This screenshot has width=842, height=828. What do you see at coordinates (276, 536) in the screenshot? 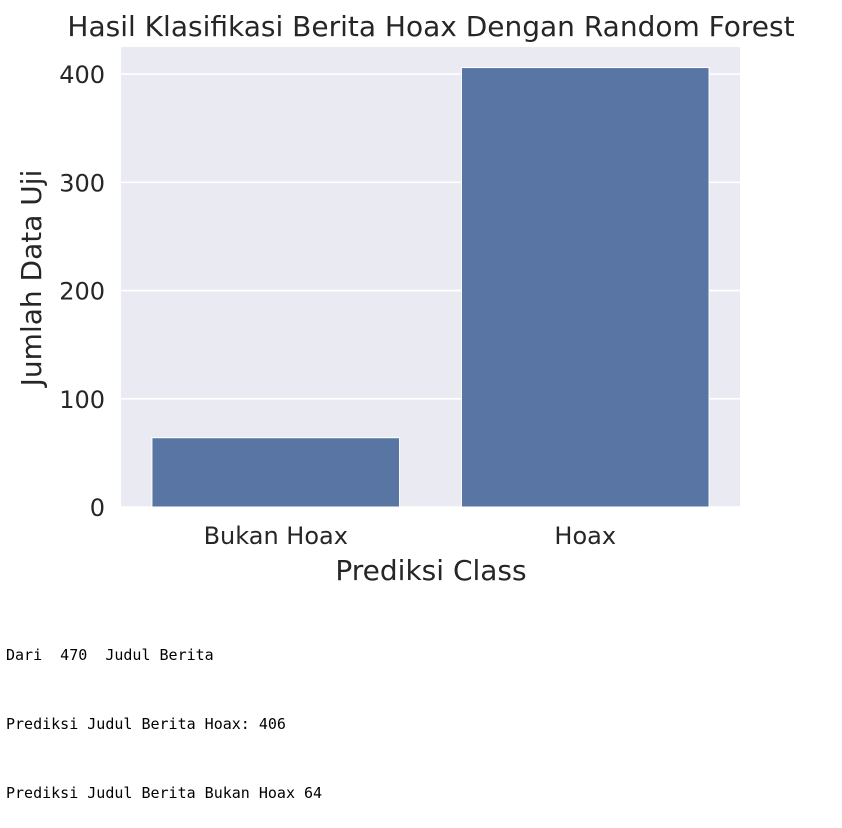
I see `x-tick-label: Bukan Hoax` at bounding box center [276, 536].